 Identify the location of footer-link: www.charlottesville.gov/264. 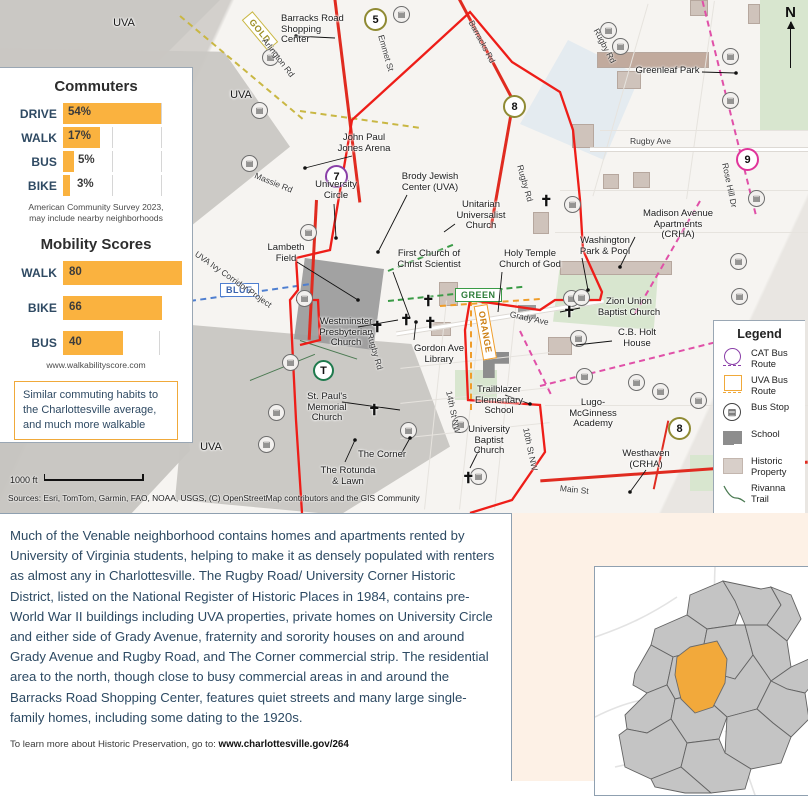
(283, 745).